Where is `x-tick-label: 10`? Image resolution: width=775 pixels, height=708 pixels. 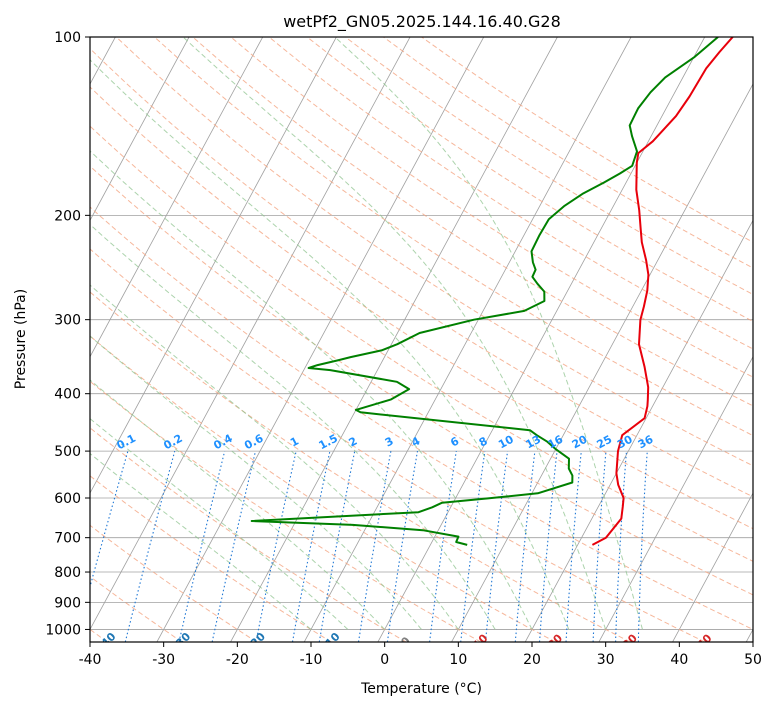
x-tick-label: 10 is located at coordinates (458, 660).